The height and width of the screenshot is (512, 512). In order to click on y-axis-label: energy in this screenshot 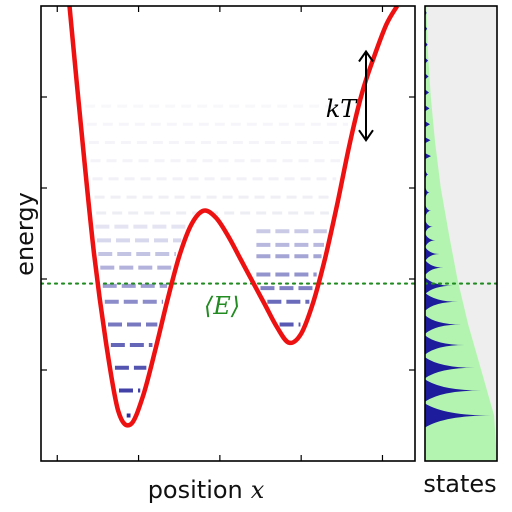, I will do `click(25, 234)`.